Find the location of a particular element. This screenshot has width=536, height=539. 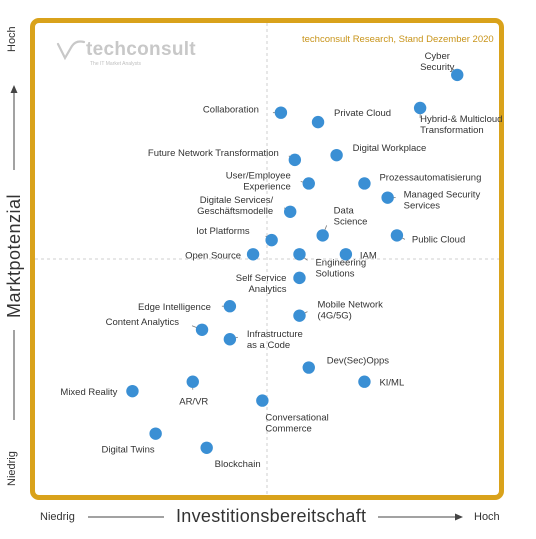

point-label-edge-intelligence: Edge Intelligence is located at coordinates (174, 307).